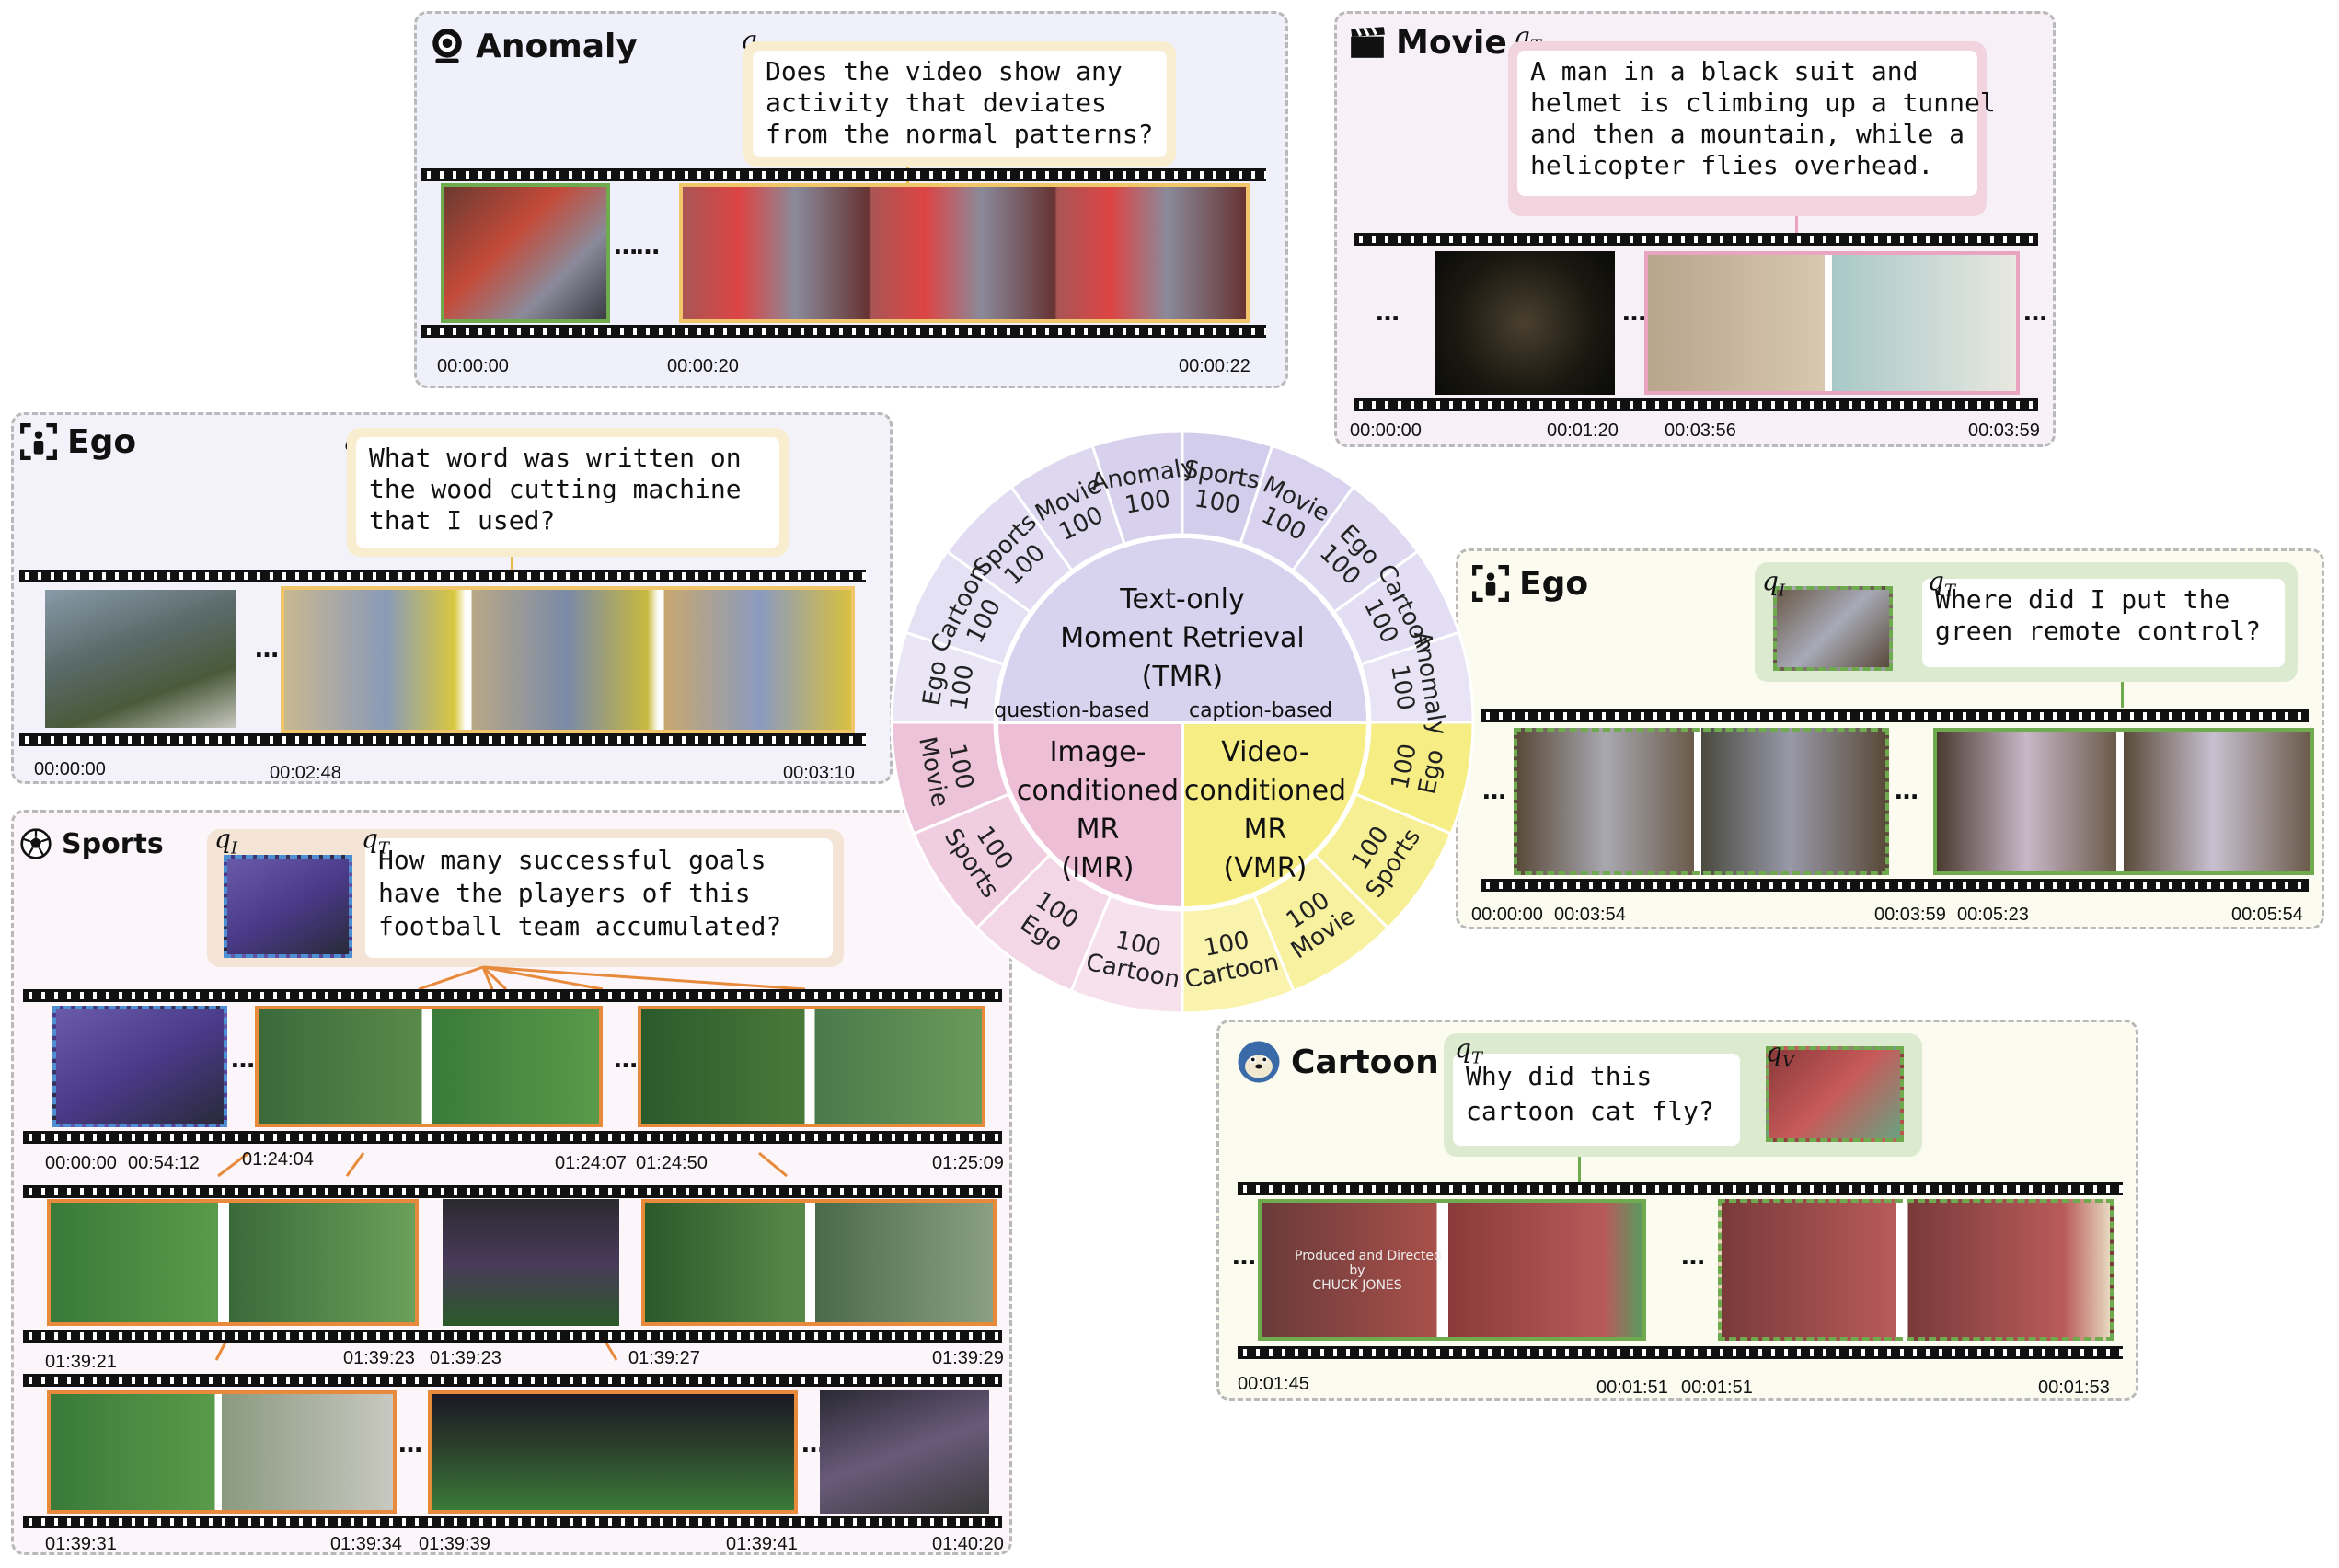 The image size is (2339, 1568). Describe the element at coordinates (1632, 1388) in the screenshot. I see `cartoon-ts-1: 00:01:51` at that location.